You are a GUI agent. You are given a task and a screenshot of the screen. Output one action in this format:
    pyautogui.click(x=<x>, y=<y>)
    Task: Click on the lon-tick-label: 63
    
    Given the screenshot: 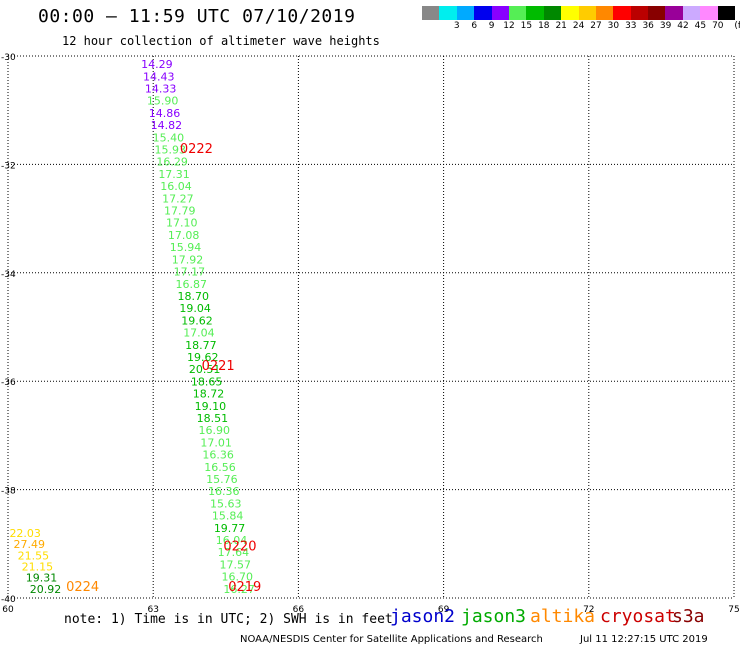 What is the action you would take?
    pyautogui.click(x=152, y=610)
    